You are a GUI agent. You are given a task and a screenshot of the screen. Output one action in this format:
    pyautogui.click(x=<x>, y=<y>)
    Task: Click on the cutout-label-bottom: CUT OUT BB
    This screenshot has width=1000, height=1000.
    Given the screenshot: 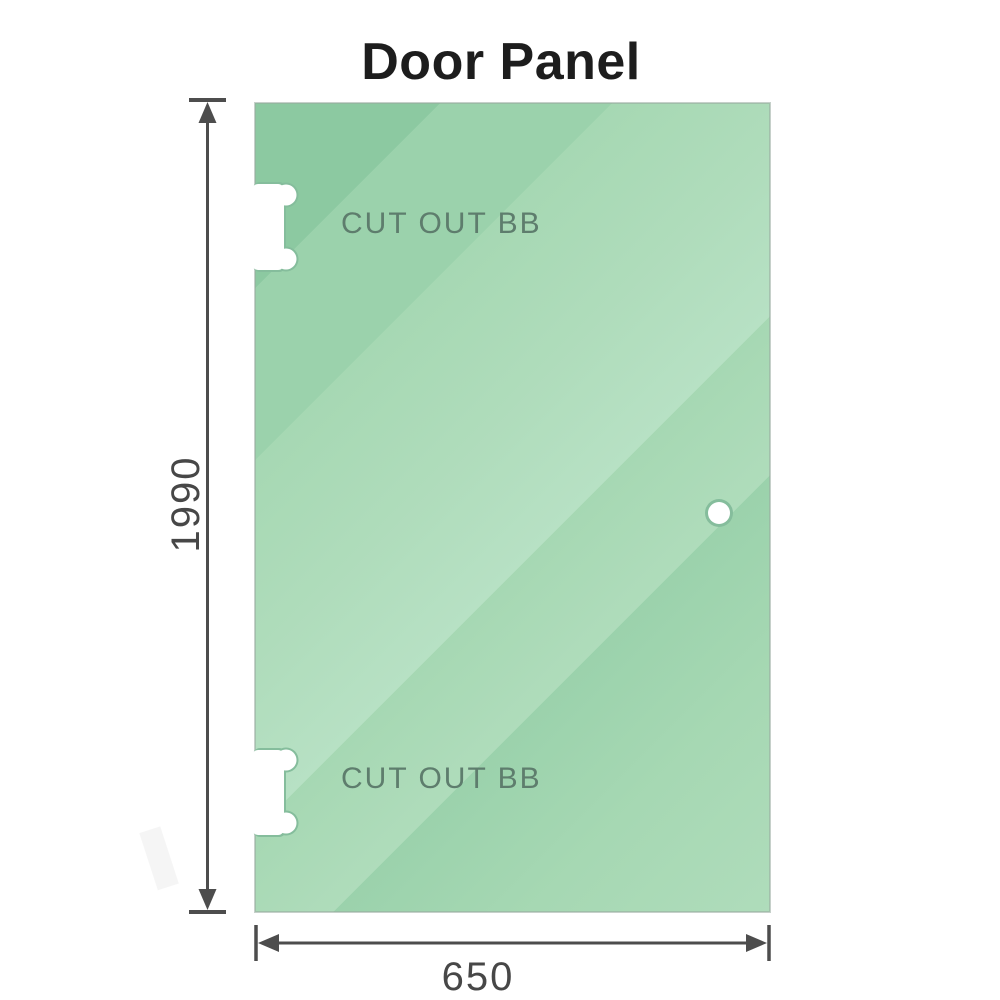 What is the action you would take?
    pyautogui.click(x=441, y=778)
    